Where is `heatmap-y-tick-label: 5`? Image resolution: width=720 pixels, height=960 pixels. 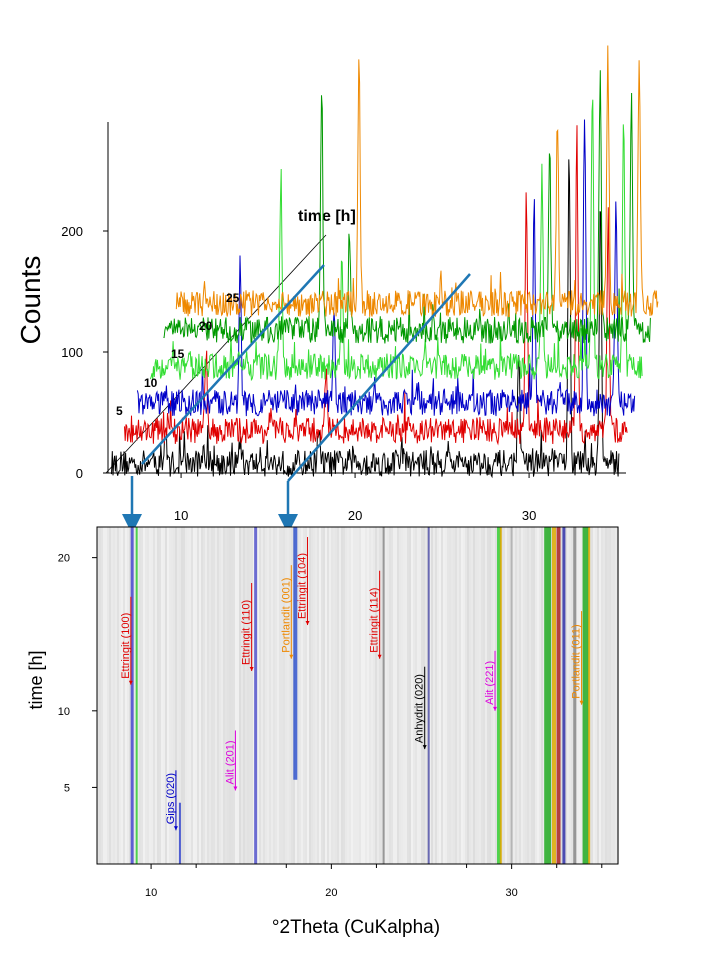
heatmap-y-tick-label: 5 is located at coordinates (67, 788).